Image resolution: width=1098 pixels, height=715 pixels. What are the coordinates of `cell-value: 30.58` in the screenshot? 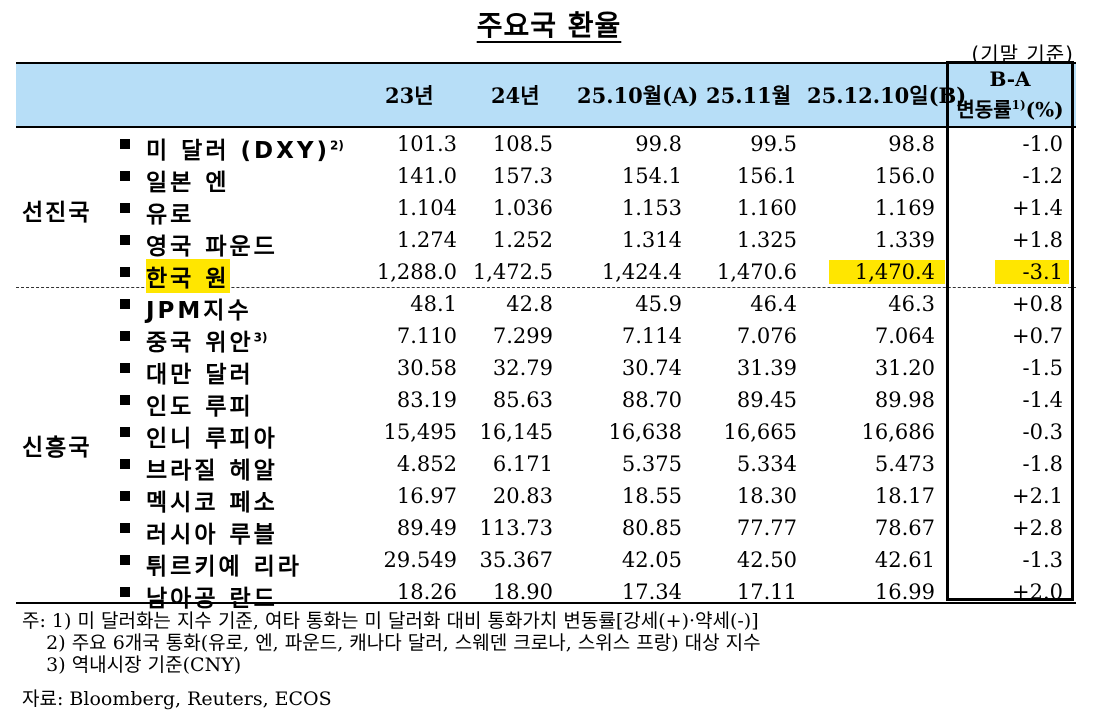 It's located at (426, 368).